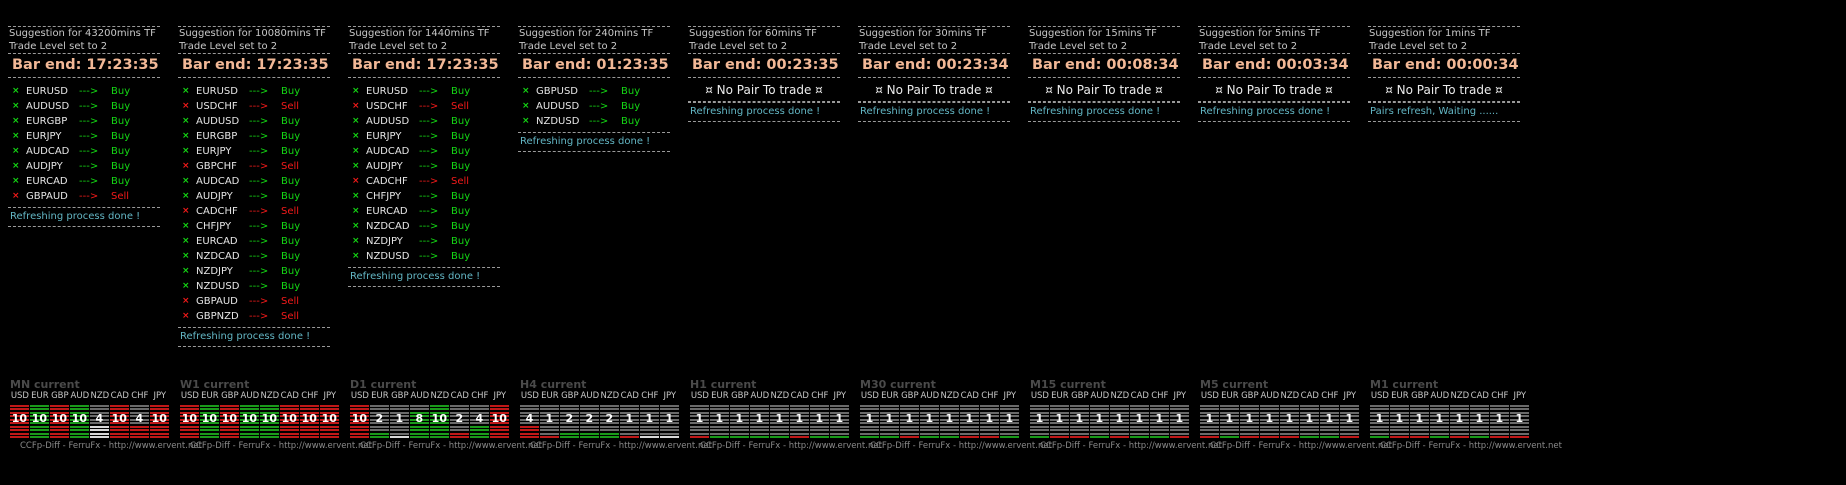  I want to click on pair-symbol: EURCAD, so click(217, 241).